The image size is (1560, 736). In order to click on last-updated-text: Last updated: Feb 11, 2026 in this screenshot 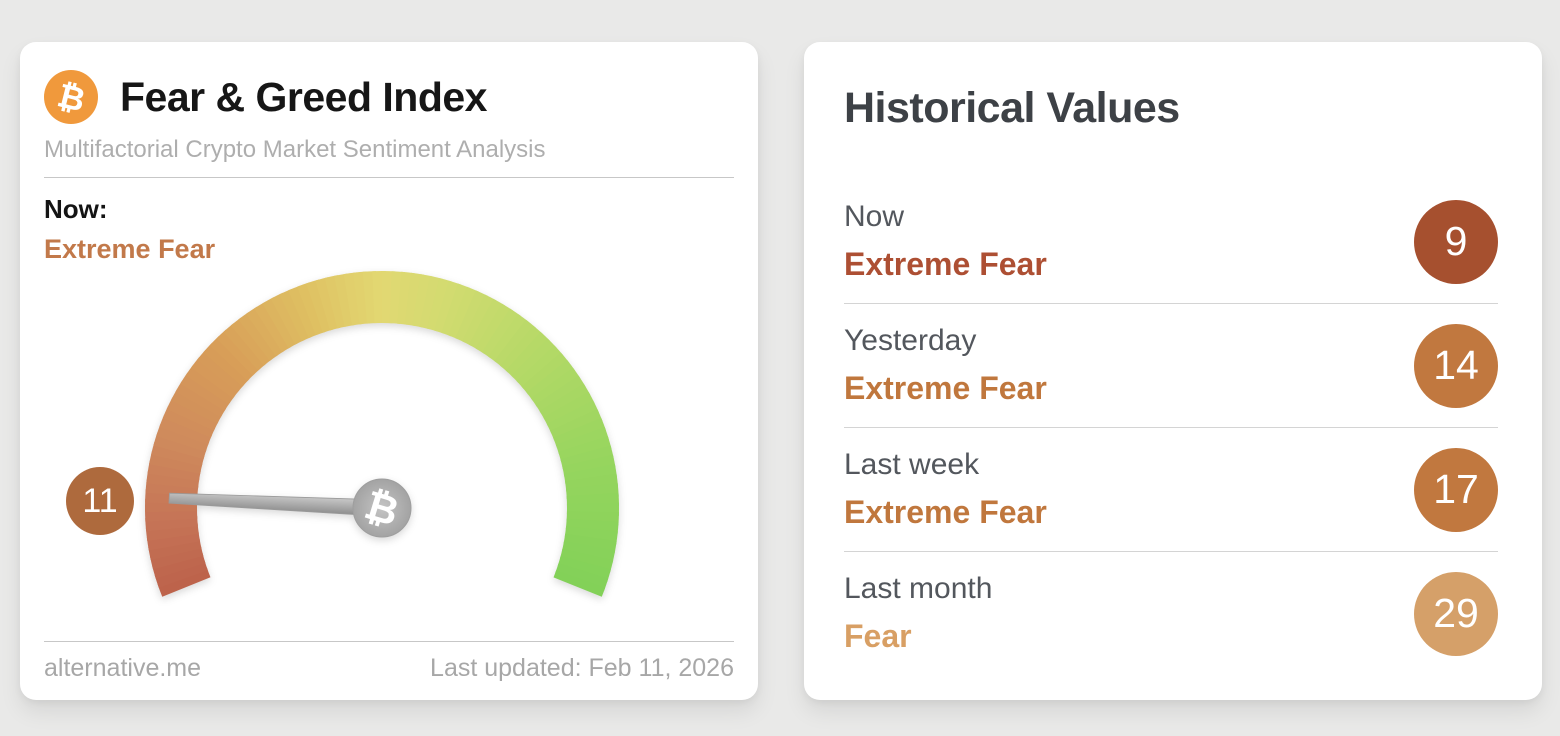, I will do `click(582, 668)`.